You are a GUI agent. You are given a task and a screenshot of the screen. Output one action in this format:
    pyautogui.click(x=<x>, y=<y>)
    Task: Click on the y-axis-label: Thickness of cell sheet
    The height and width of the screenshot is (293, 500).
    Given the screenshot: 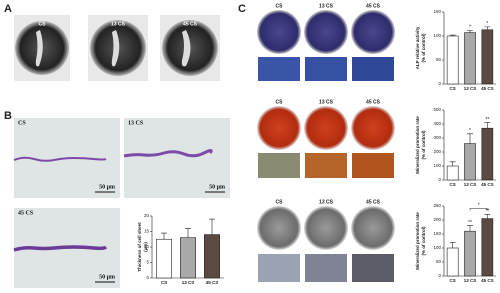 What is the action you would take?
    pyautogui.click(x=139, y=247)
    